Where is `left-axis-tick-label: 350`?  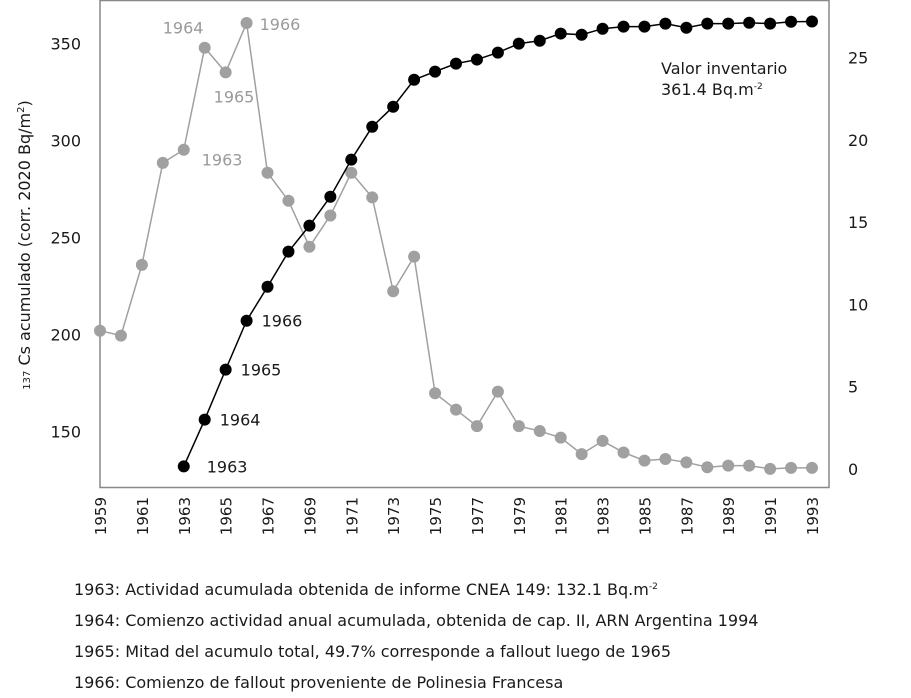 left-axis-tick-label: 350 is located at coordinates (65, 44).